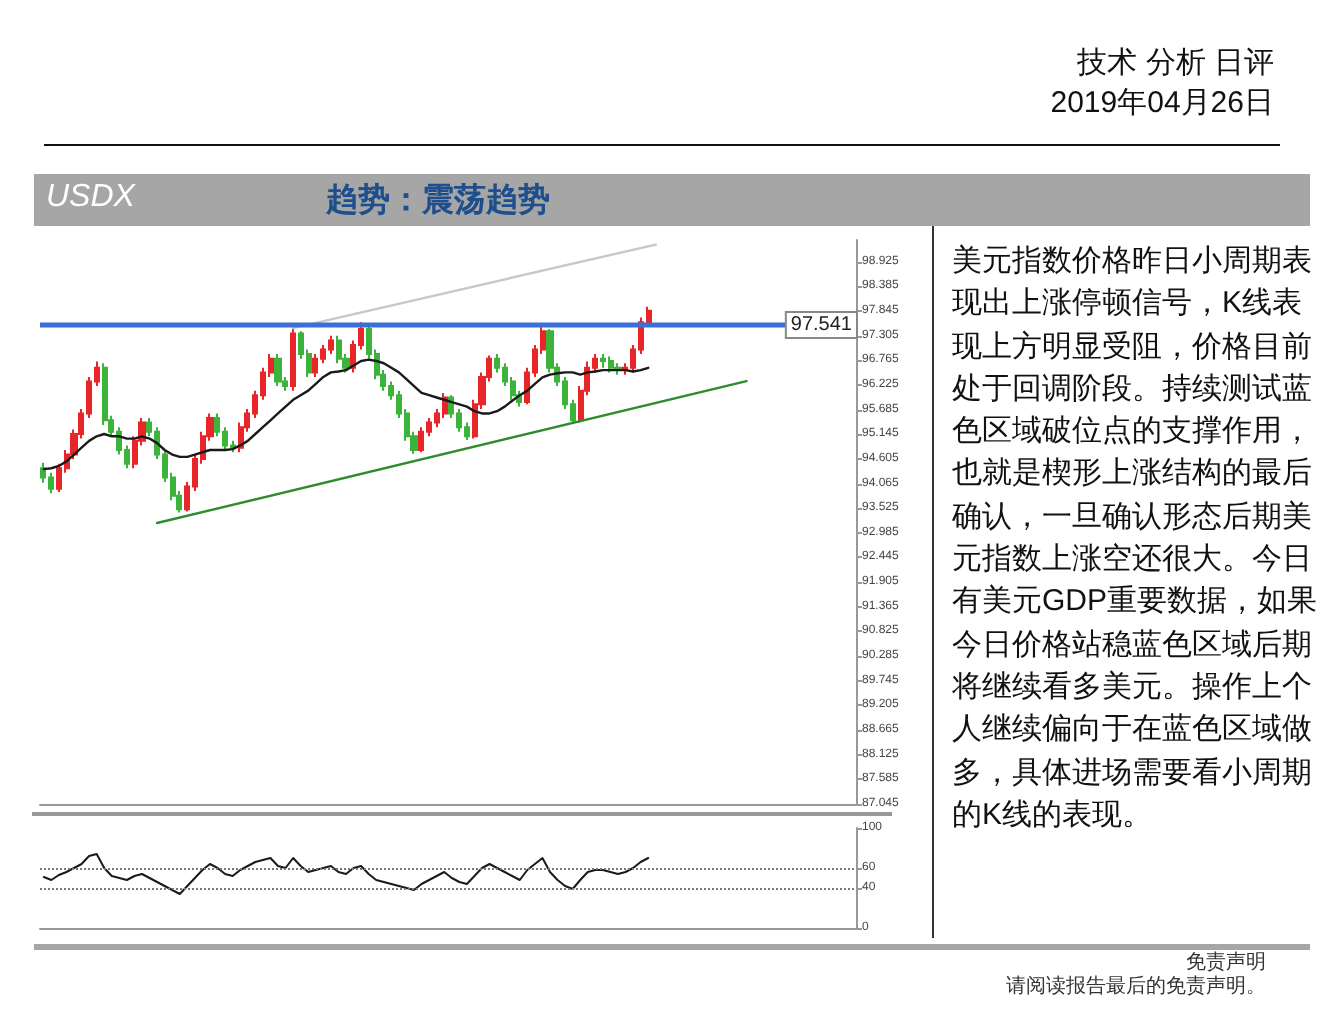 This screenshot has height=1010, width=1338. Describe the element at coordinates (438, 201) in the screenshot. I see `chart-subtitle: 趋势：震荡趋势` at that location.